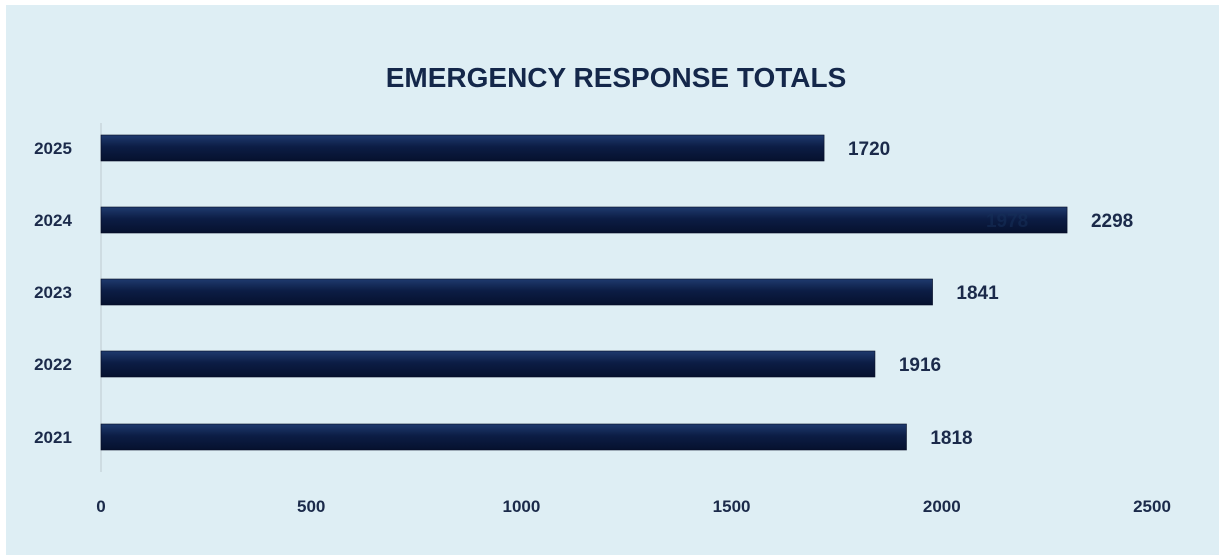 This screenshot has height=560, width=1225. I want to click on chart-title: EMERGENCY RESPONSE TOTALS, so click(616, 77).